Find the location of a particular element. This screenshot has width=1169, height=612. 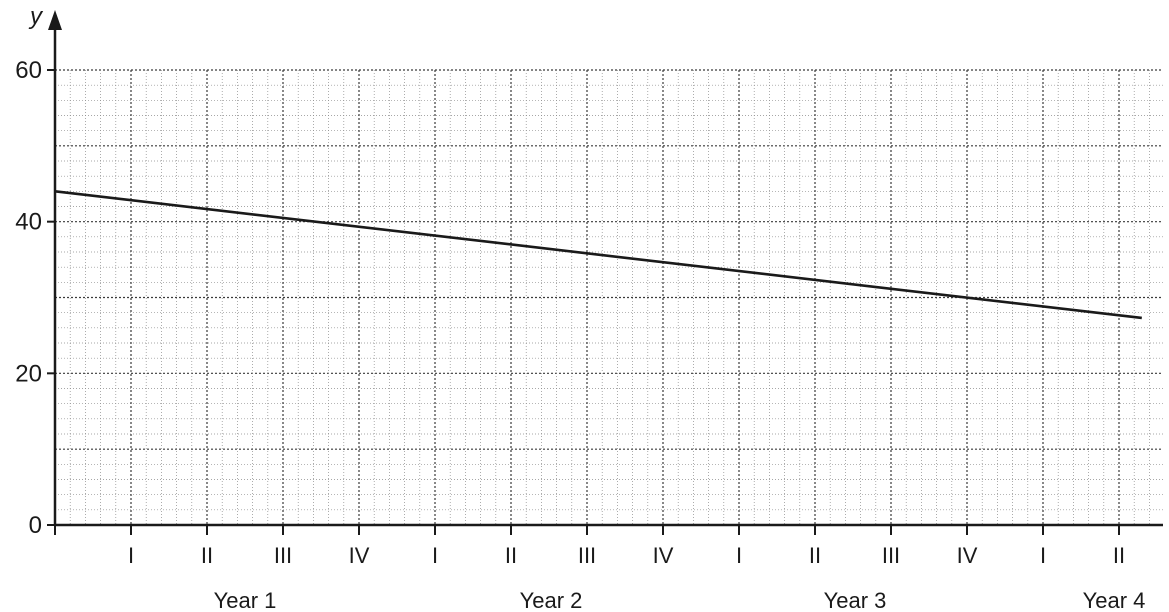

y-axis-arrow is located at coordinates (55, 20).